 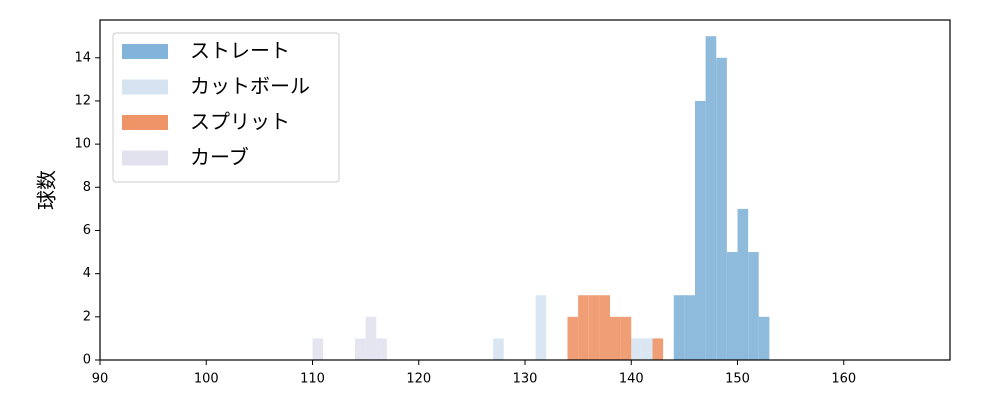 What do you see at coordinates (87, 187) in the screenshot?
I see `y-tick-label: 8` at bounding box center [87, 187].